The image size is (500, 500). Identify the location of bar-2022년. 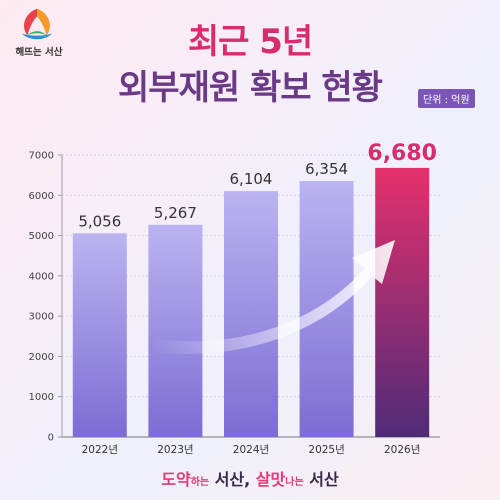
(99, 335).